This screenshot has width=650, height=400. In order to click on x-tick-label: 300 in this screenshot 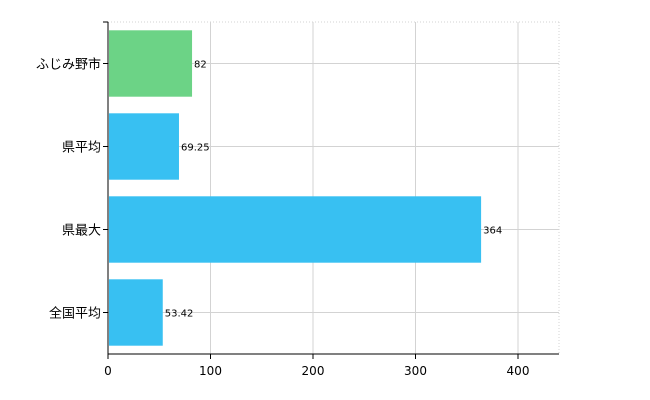, I will do `click(415, 371)`.